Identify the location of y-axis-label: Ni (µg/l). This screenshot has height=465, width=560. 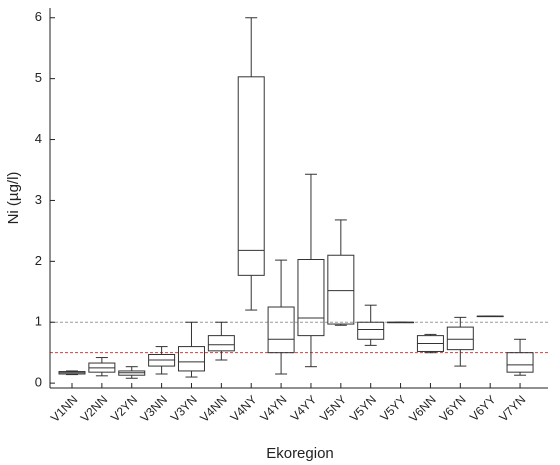
(13, 198).